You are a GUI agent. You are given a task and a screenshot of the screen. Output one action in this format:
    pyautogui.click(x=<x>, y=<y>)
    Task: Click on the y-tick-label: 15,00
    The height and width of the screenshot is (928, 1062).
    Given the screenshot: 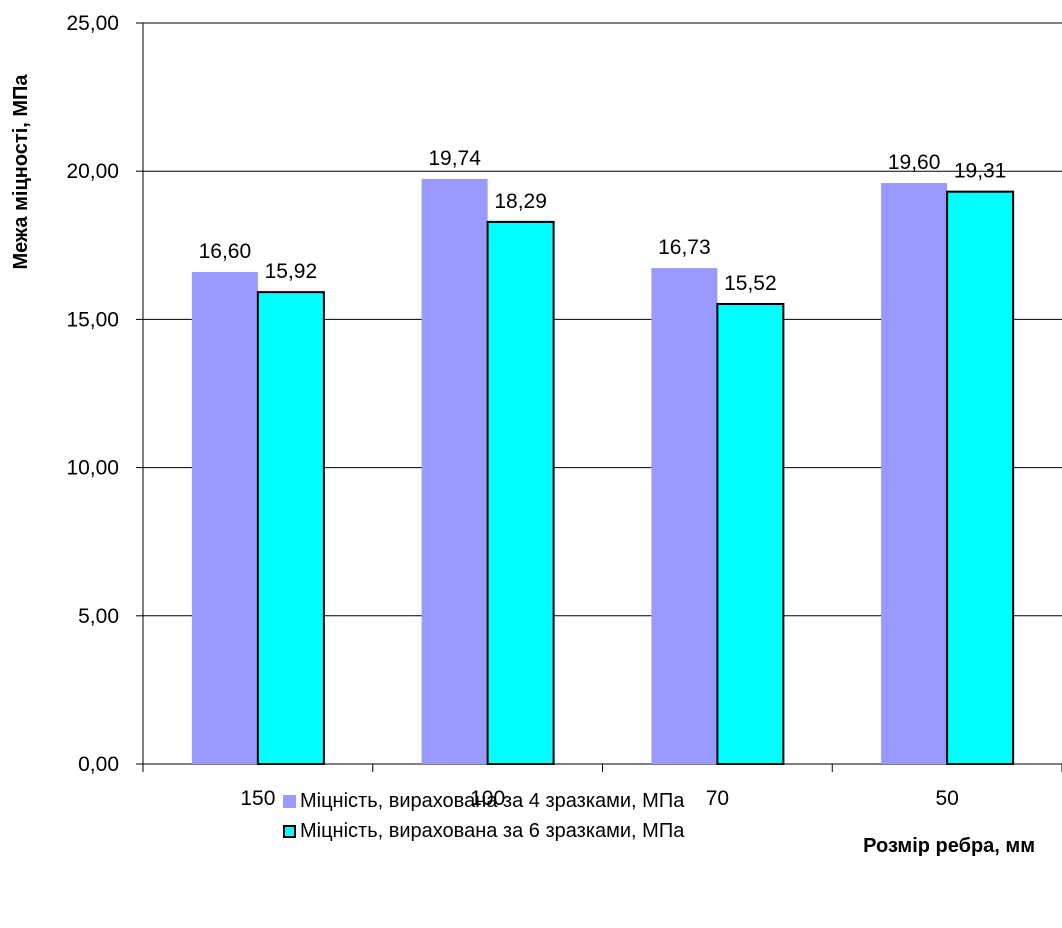 What is the action you would take?
    pyautogui.click(x=92, y=319)
    